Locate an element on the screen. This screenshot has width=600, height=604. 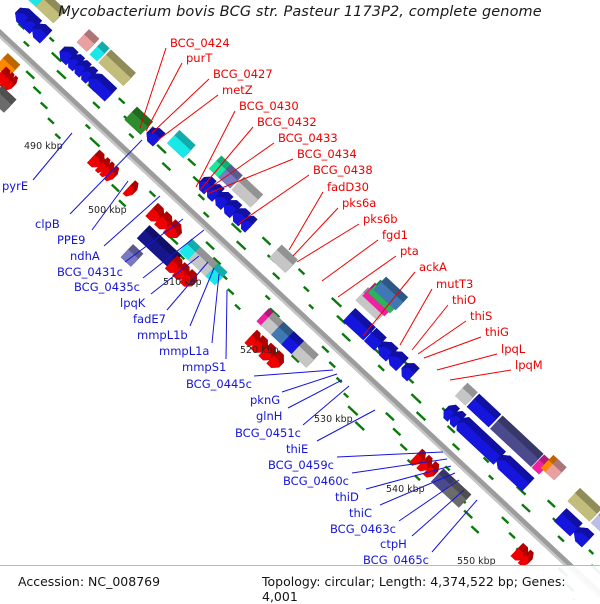
gene-label-mutt3: mutT3 is located at coordinates (454, 284).